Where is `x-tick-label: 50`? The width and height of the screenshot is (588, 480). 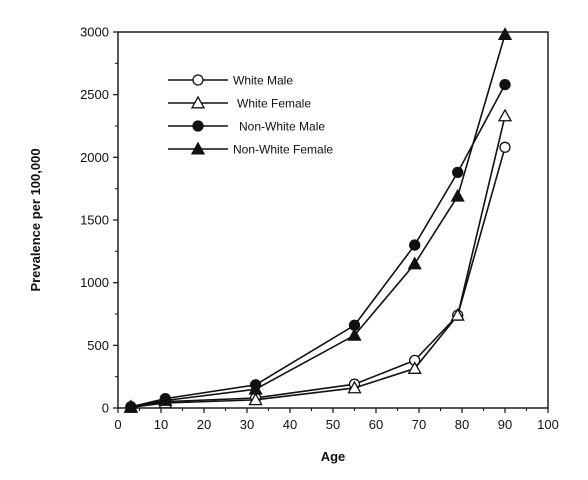
x-tick-label: 50 is located at coordinates (333, 424).